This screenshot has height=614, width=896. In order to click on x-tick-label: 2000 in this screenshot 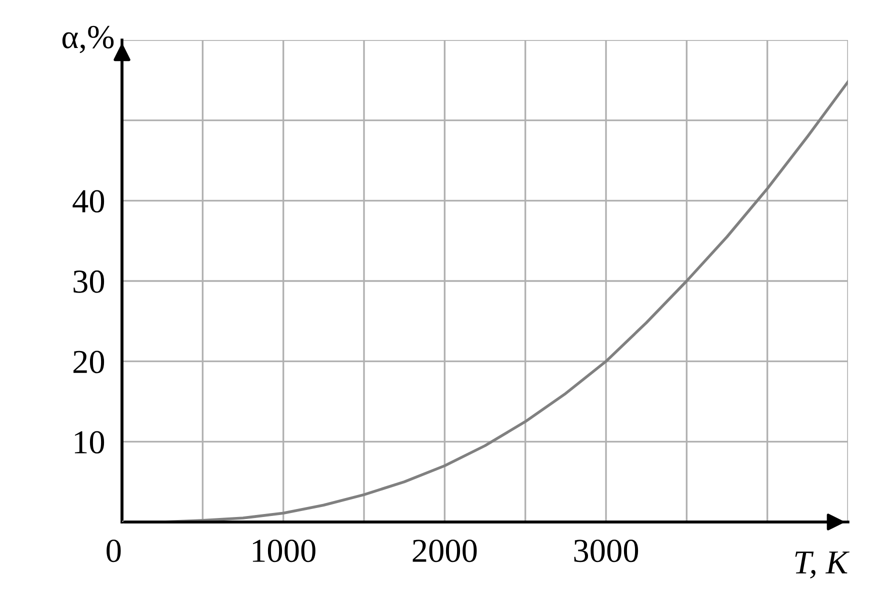, I will do `click(444, 551)`.